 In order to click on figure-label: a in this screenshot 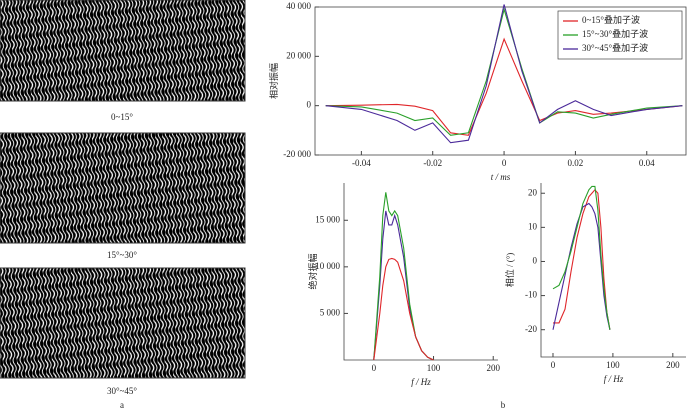, I will do `click(122, 405)`.